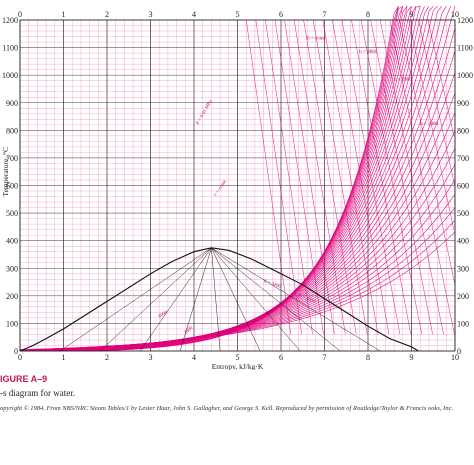 This screenshot has height=465, width=474. I want to click on y-tick-label-right: 0, so click(459, 351).